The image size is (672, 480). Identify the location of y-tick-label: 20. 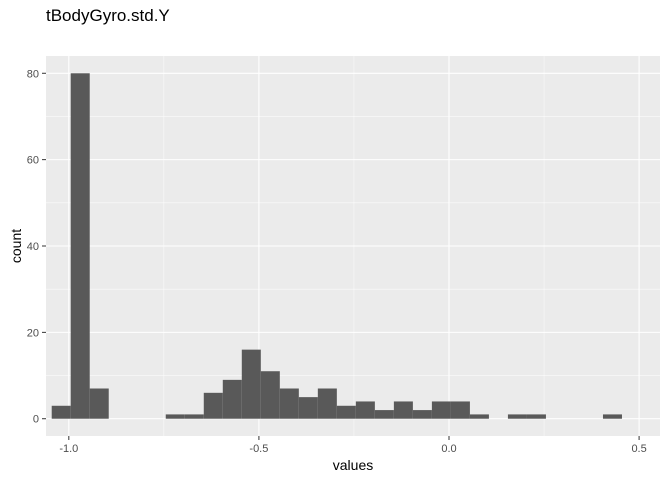
(33, 333).